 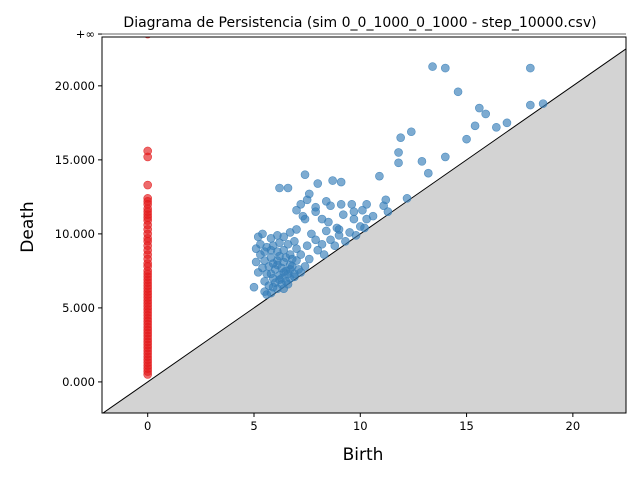 What do you see at coordinates (75, 86) in the screenshot?
I see `y-tick-label-4: 20.000` at bounding box center [75, 86].